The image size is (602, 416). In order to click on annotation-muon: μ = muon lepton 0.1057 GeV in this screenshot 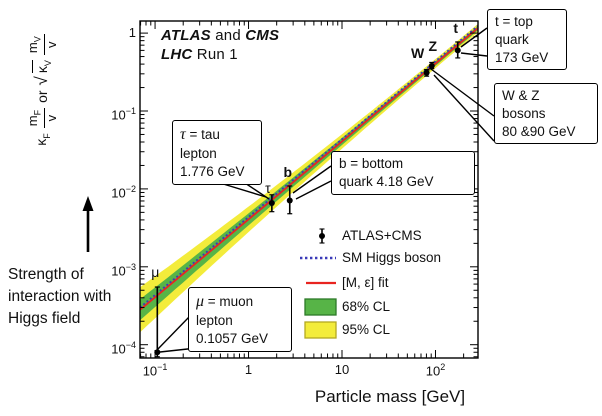, I will do `click(240, 319)`.